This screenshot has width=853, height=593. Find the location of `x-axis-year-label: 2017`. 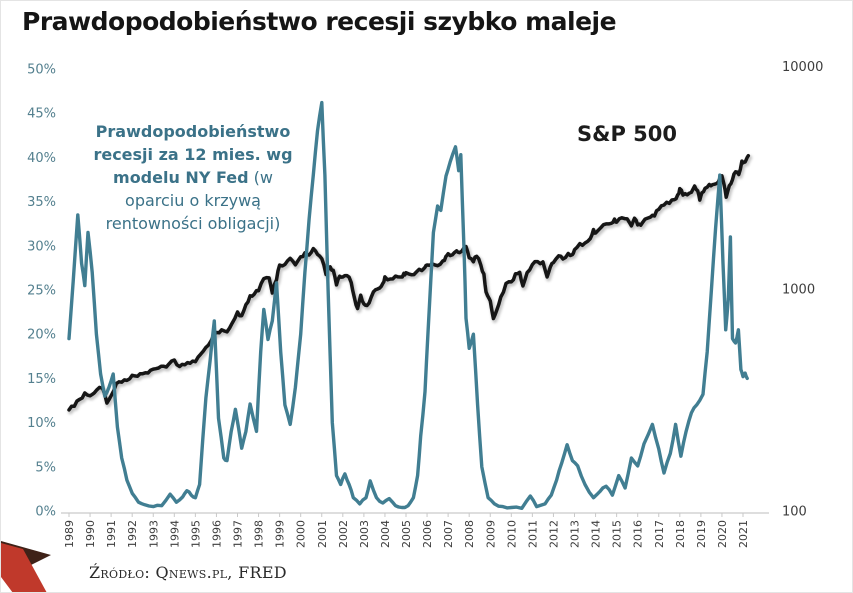

x-axis-year-label: 2017 is located at coordinates (659, 534).